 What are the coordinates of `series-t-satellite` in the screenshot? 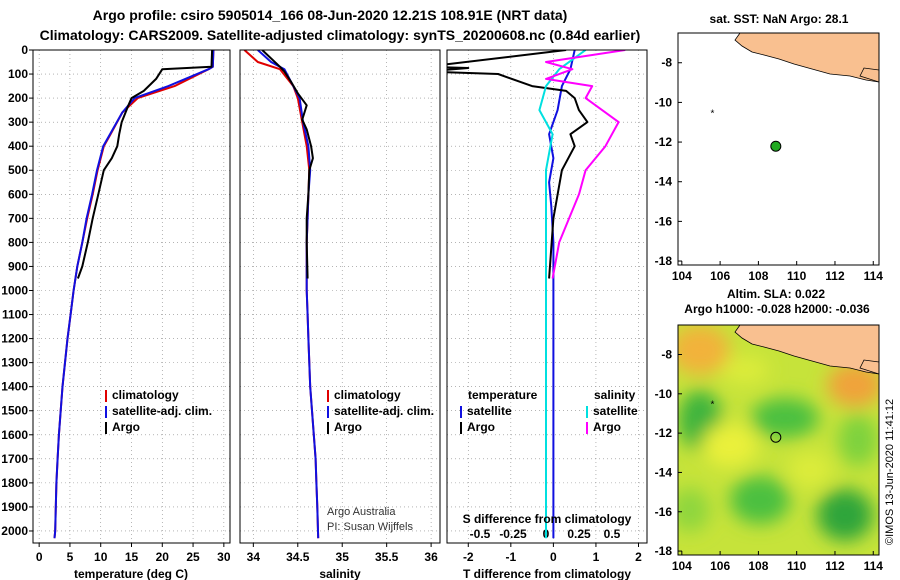 It's located at (562, 294).